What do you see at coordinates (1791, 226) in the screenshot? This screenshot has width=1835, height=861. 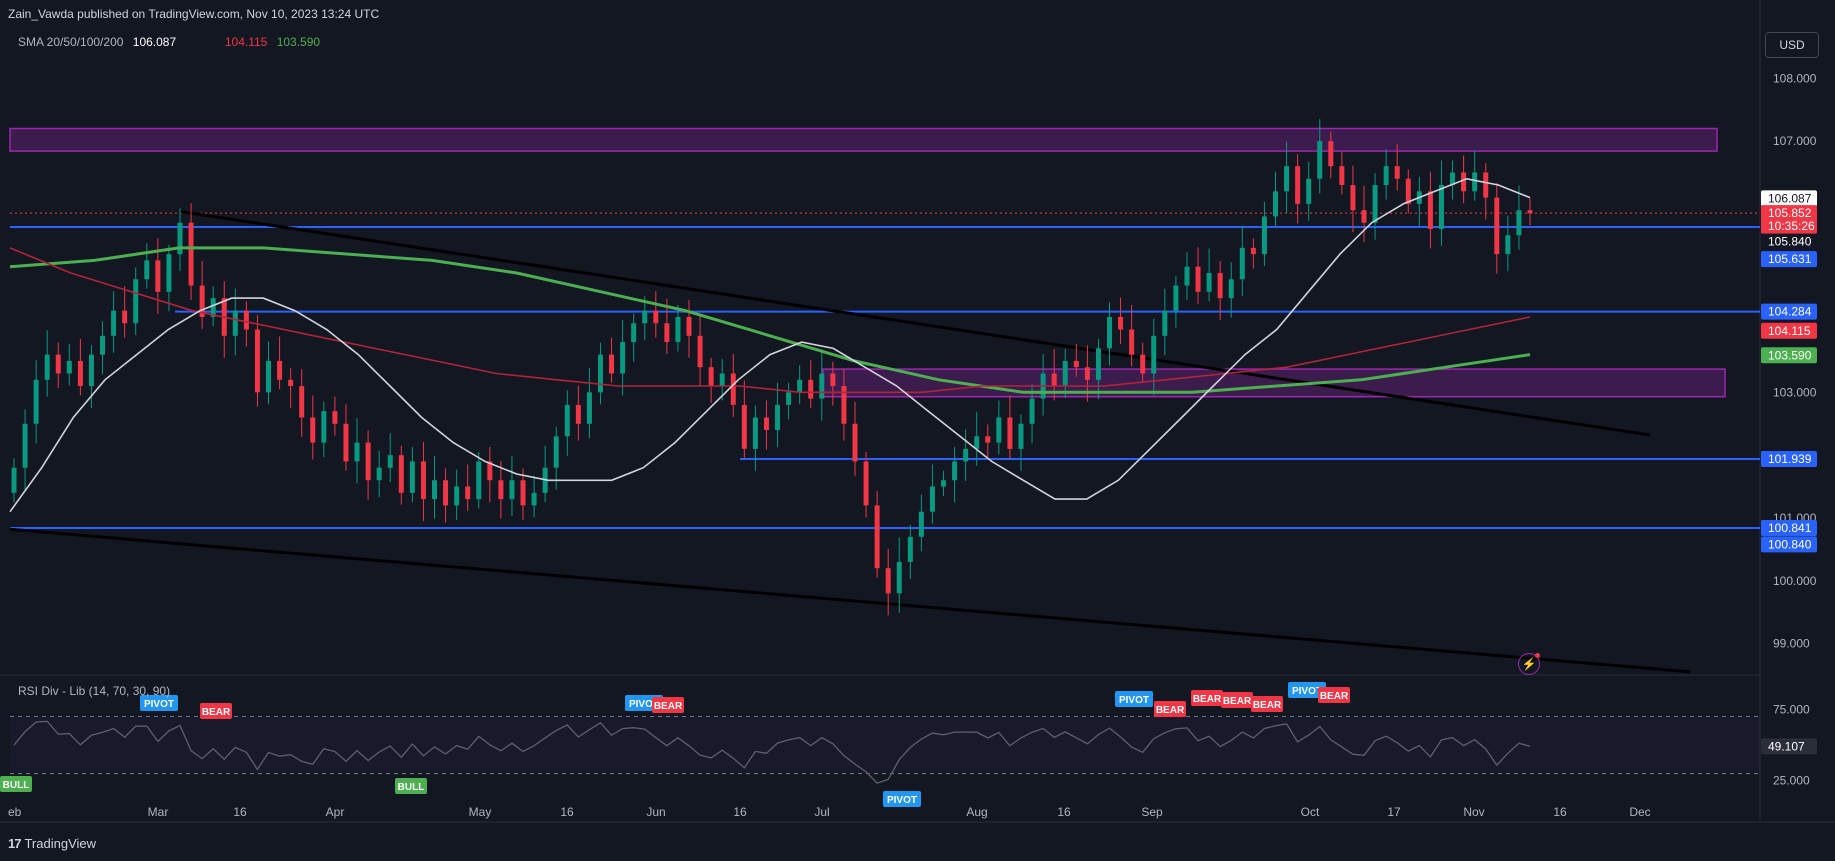 I see `price-label-text: 10:35:26` at bounding box center [1791, 226].